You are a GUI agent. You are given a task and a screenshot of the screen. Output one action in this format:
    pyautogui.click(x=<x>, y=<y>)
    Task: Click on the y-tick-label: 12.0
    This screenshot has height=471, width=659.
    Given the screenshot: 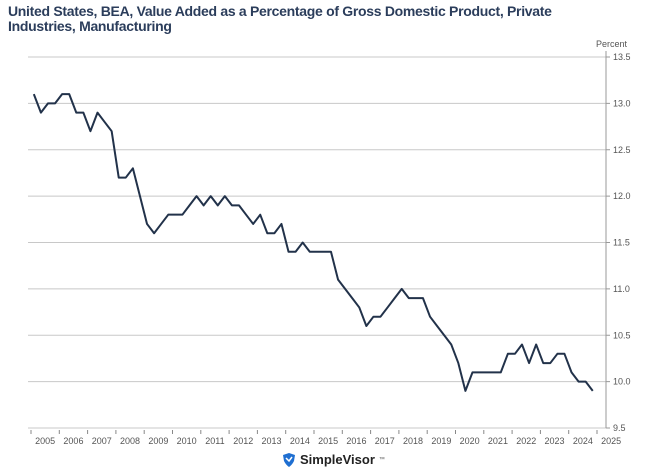 What is the action you would take?
    pyautogui.click(x=622, y=196)
    